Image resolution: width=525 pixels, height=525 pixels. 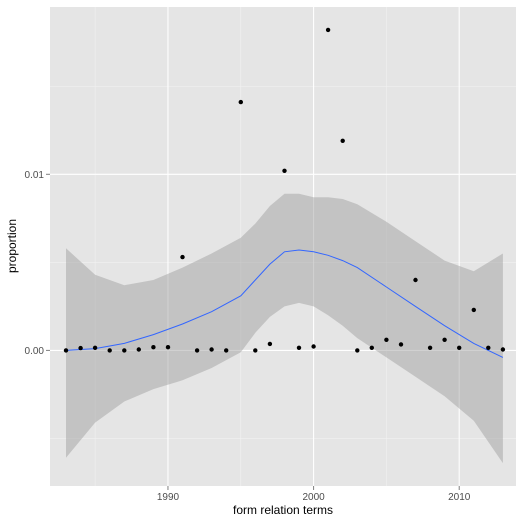 I want to click on y-axis-ticks: 0.00 0.01, so click(x=37, y=263).